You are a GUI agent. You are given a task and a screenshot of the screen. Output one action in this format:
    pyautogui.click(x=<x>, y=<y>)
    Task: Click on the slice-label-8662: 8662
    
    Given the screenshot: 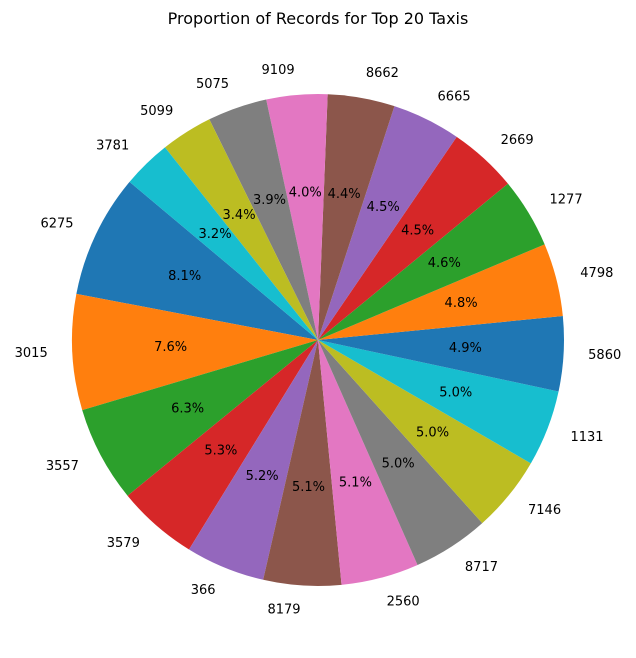 What is the action you would take?
    pyautogui.click(x=382, y=73)
    